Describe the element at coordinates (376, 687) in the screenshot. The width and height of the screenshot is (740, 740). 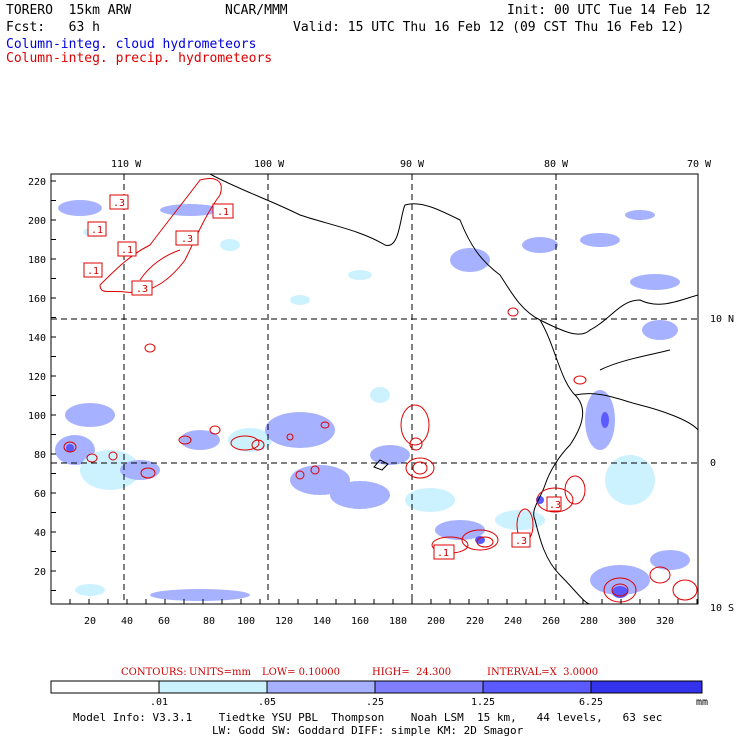
I see `color-bar` at that location.